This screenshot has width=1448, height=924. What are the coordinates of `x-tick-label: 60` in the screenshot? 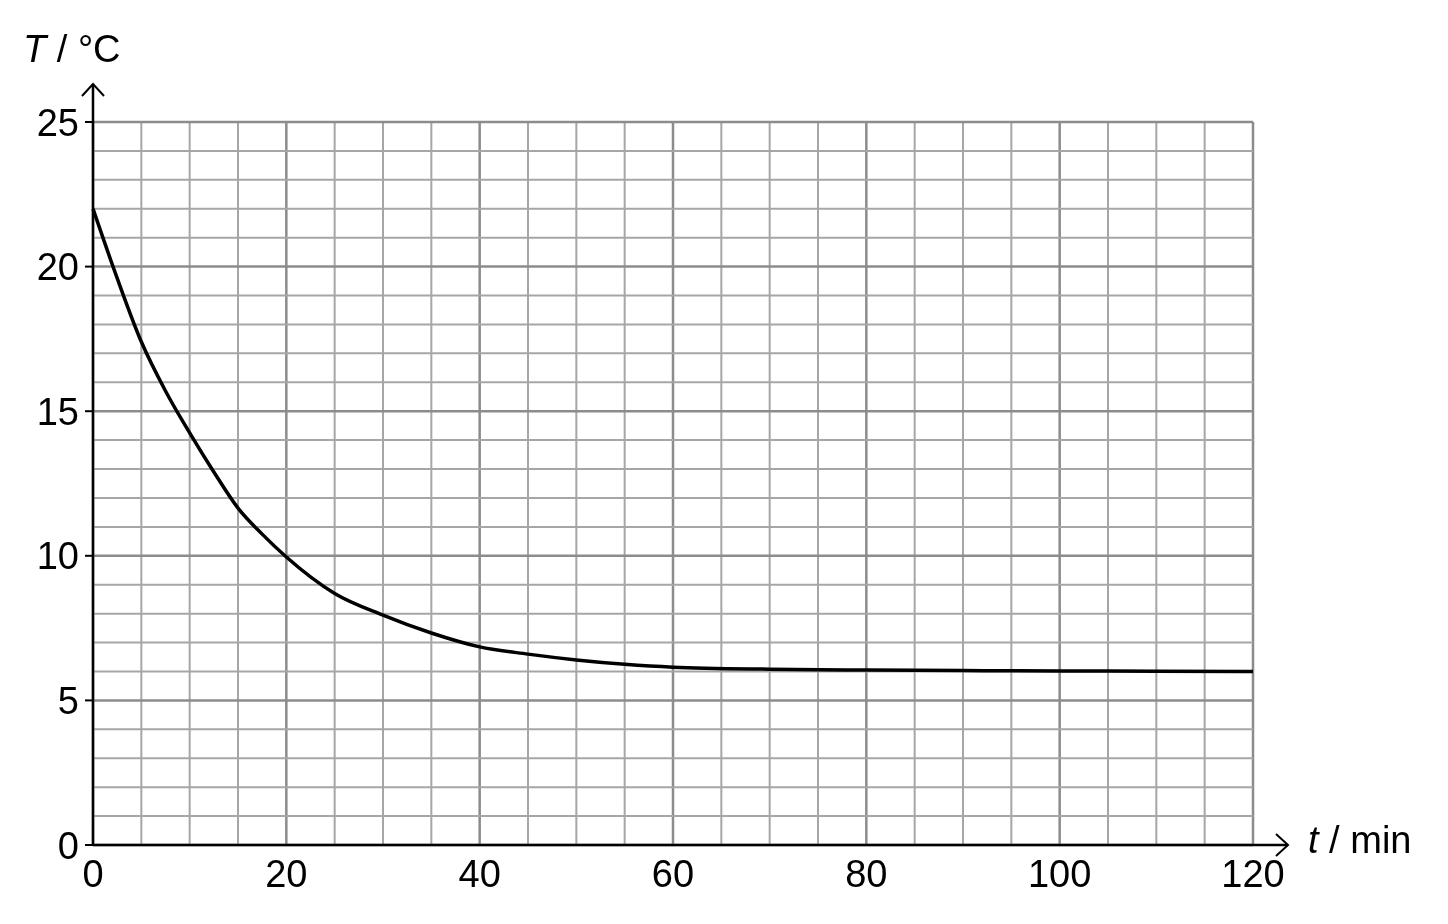 It's located at (673, 874).